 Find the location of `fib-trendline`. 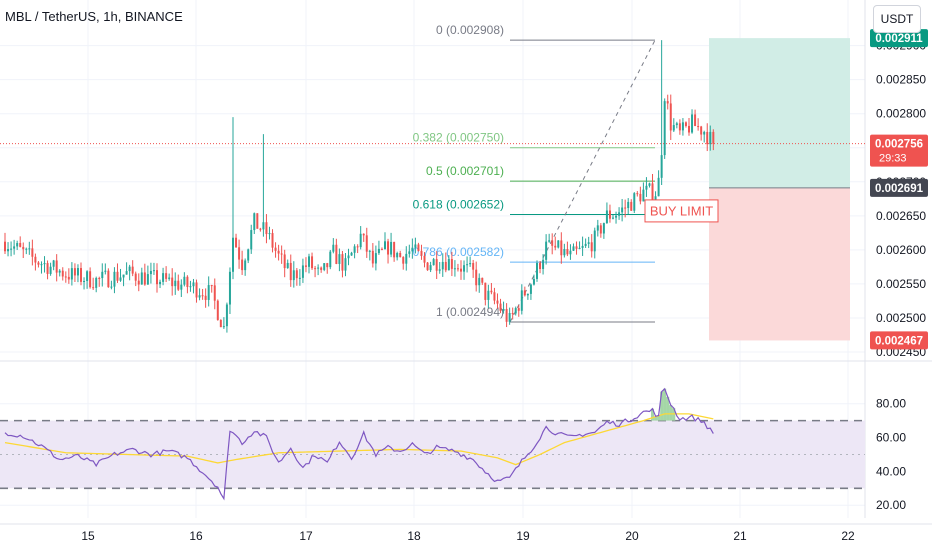

fib-trendline is located at coordinates (582, 181).